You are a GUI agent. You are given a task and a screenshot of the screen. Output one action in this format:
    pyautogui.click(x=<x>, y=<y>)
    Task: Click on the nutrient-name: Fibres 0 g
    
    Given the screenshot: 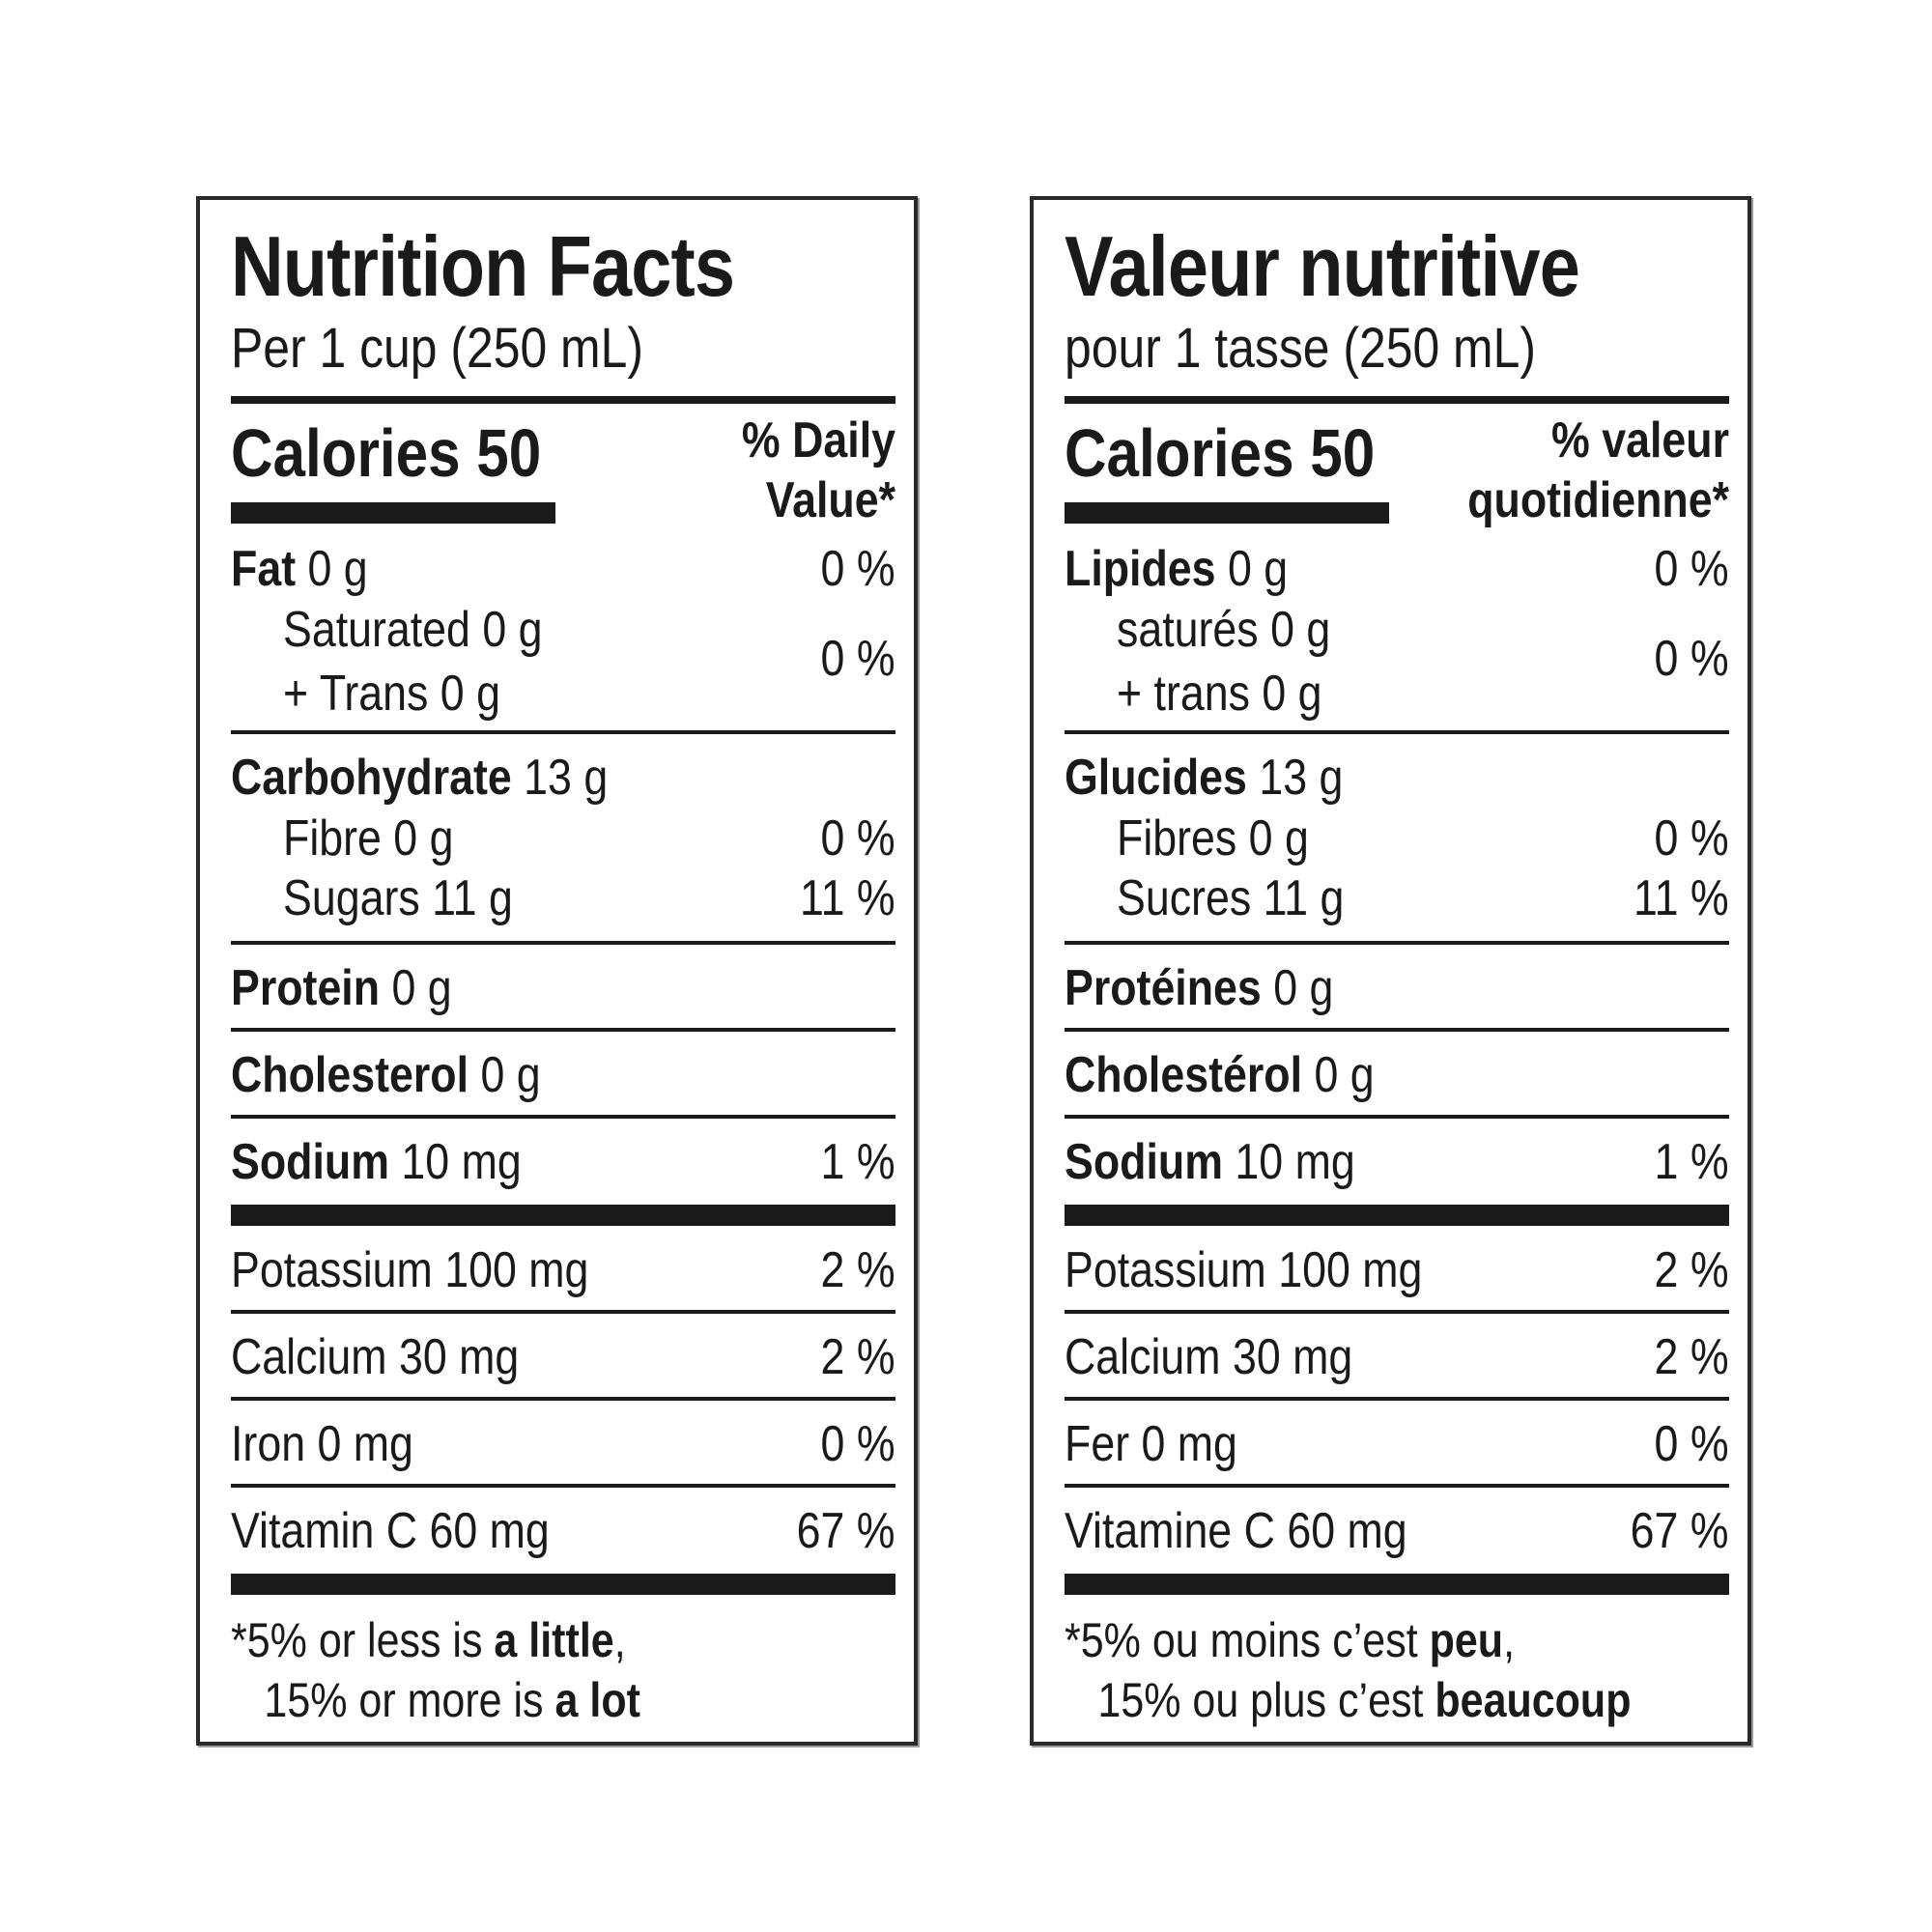 What is the action you would take?
    pyautogui.click(x=1213, y=838)
    